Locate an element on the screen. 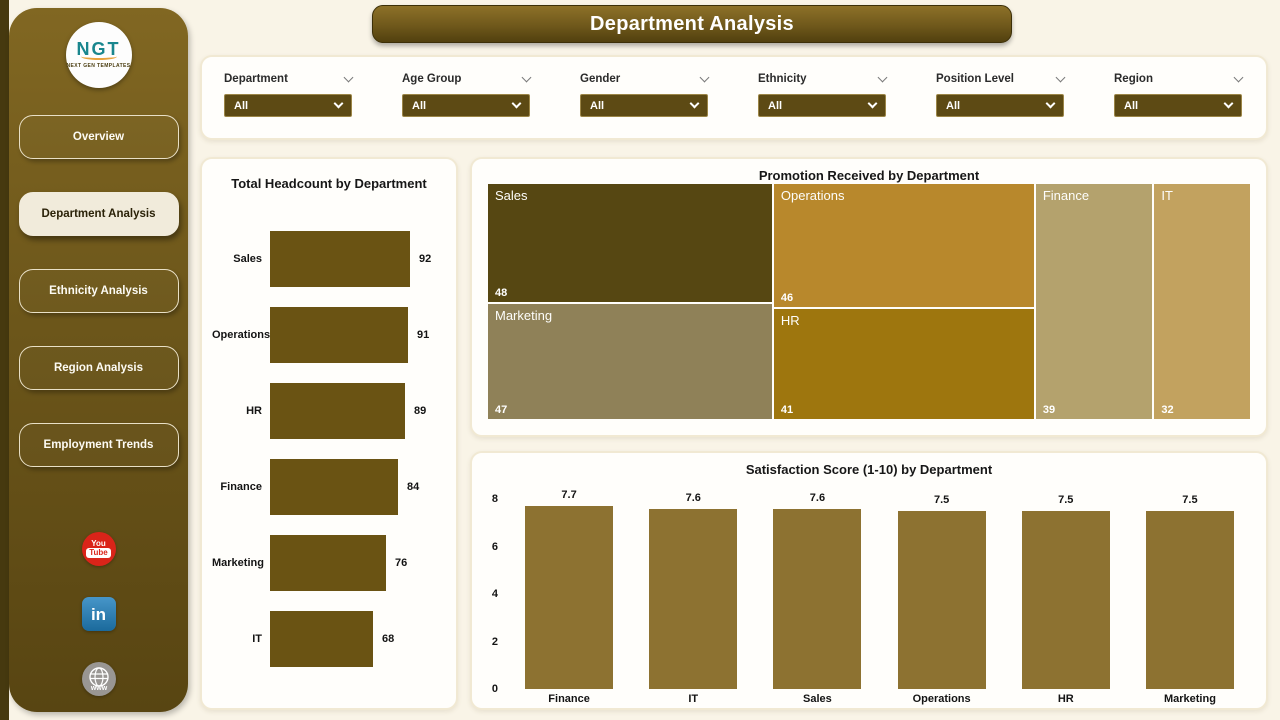 This screenshot has width=1280, height=720. satisfaction-category-label: Sales is located at coordinates (817, 699).